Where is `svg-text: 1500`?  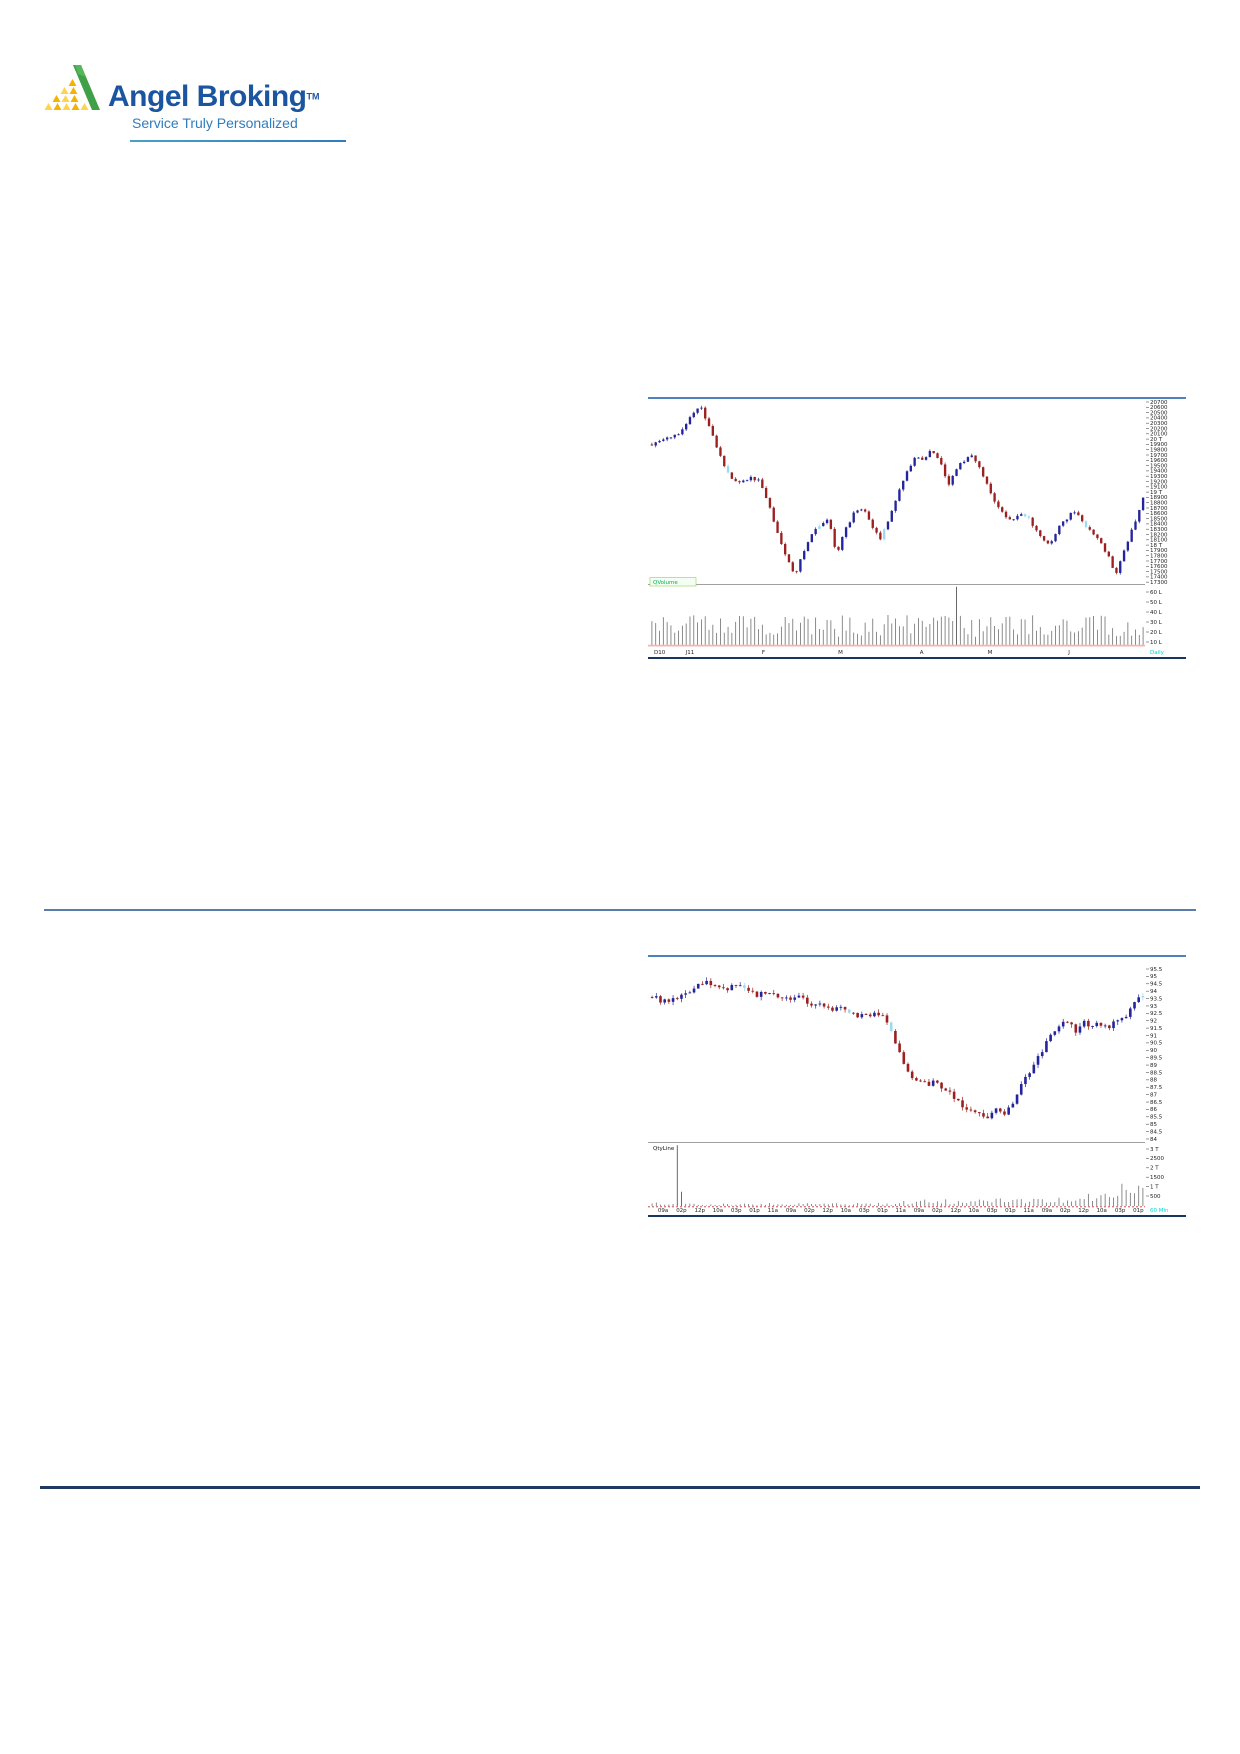
svg-text: 1500 is located at coordinates (1157, 1178).